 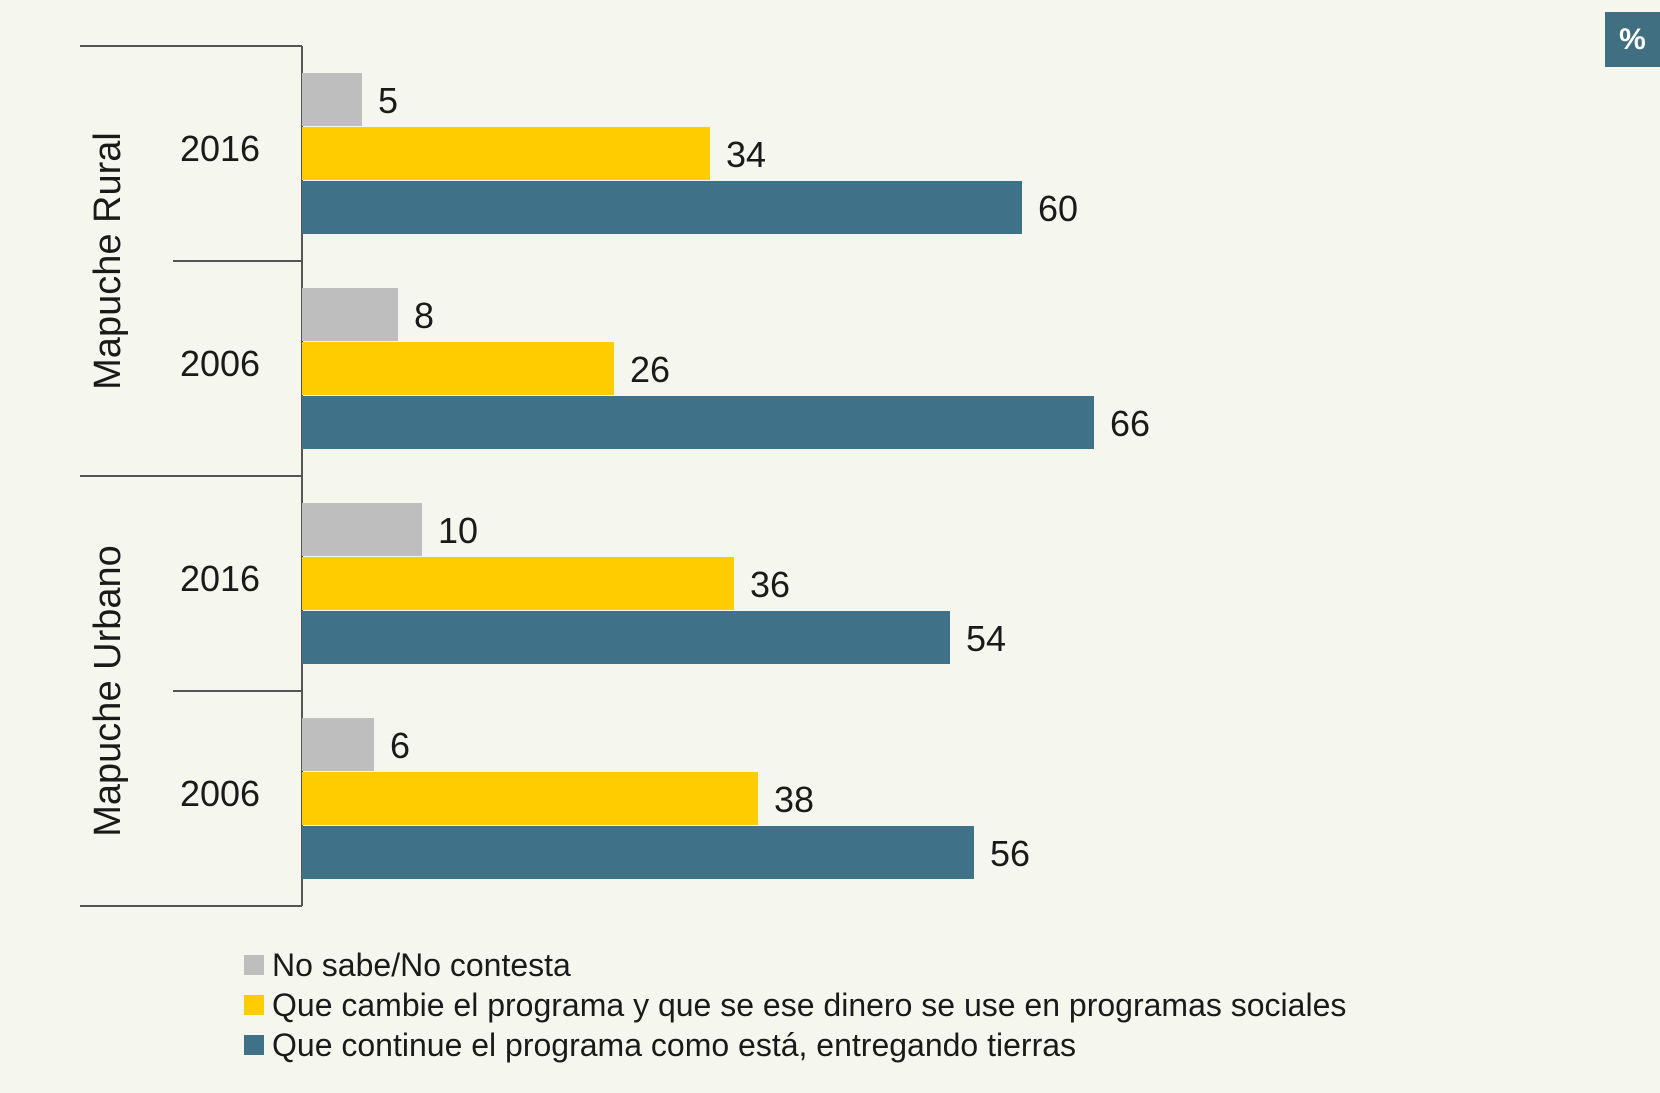 What do you see at coordinates (458, 530) in the screenshot?
I see `data-label: 10` at bounding box center [458, 530].